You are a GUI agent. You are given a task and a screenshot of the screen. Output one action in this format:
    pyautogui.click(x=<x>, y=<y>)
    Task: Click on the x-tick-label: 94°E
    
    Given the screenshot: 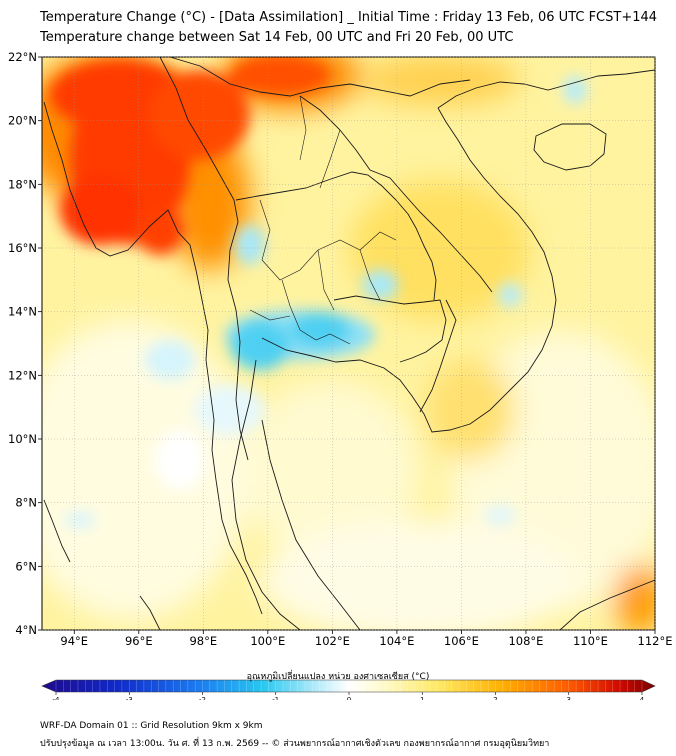 What is the action you would take?
    pyautogui.click(x=74, y=641)
    